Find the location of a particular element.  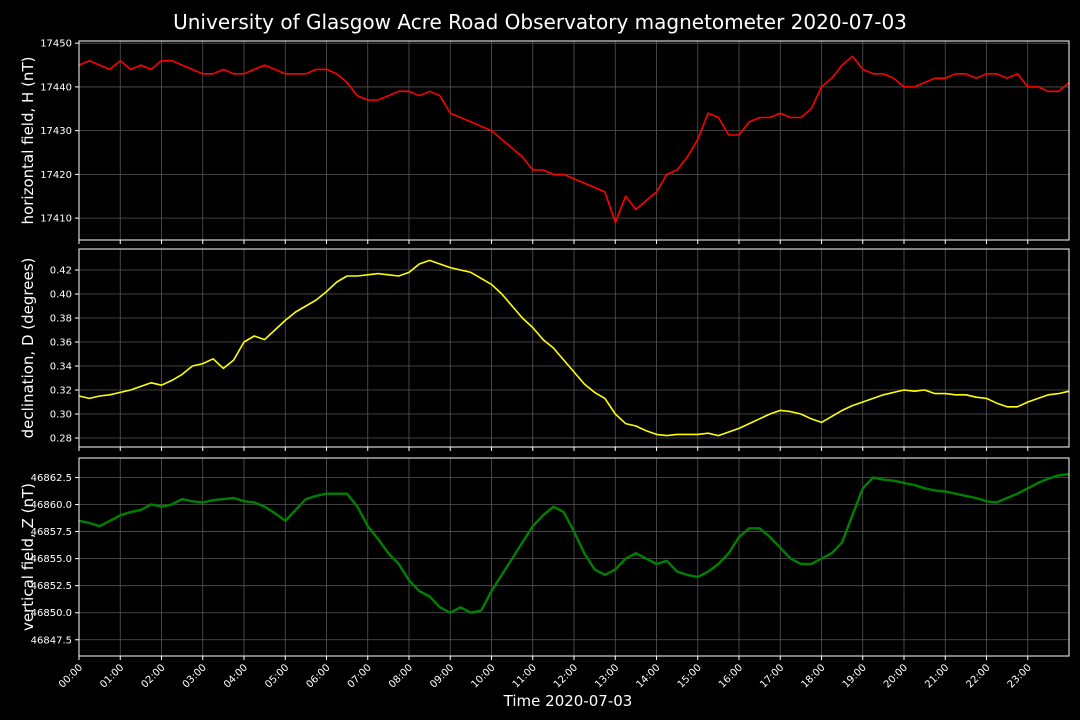

vertical-field-ytick-label: 46852.5 is located at coordinates (51, 586).